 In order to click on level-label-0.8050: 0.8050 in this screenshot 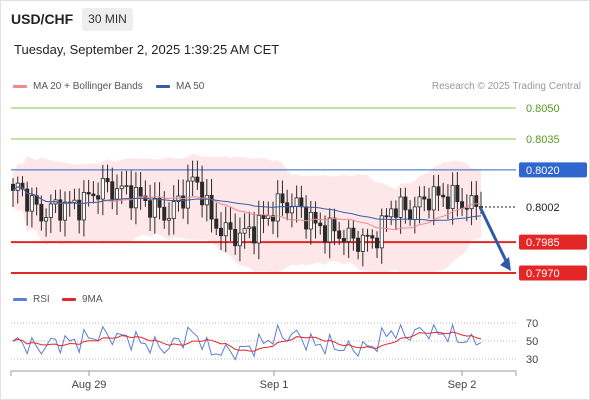, I will do `click(543, 109)`.